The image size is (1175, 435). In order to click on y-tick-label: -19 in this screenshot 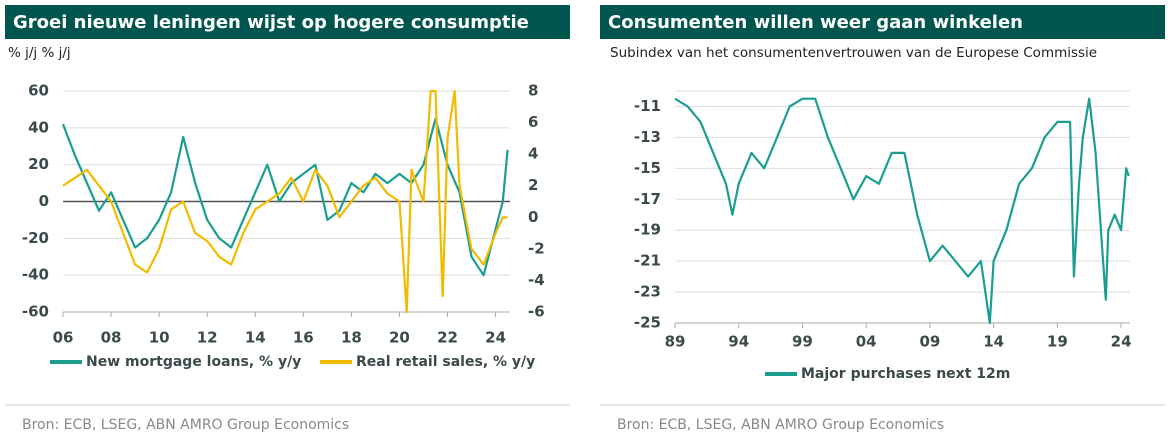, I will do `click(647, 230)`.